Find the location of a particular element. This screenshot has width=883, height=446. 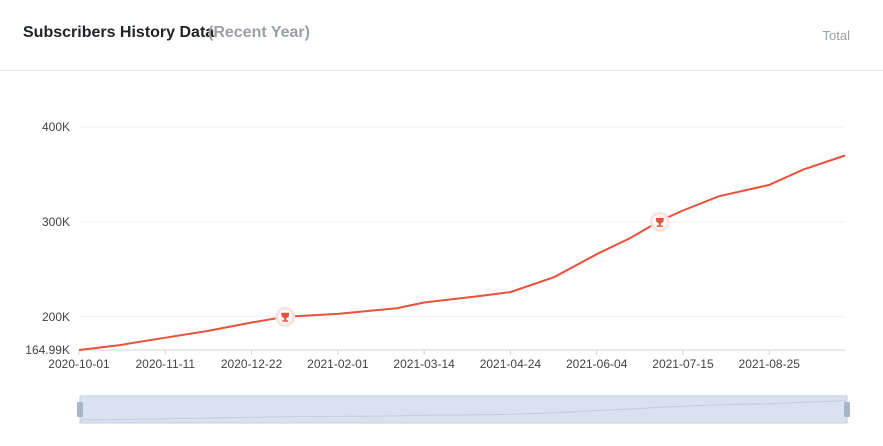

x-tick-label: 2021-03-14 is located at coordinates (424, 364).